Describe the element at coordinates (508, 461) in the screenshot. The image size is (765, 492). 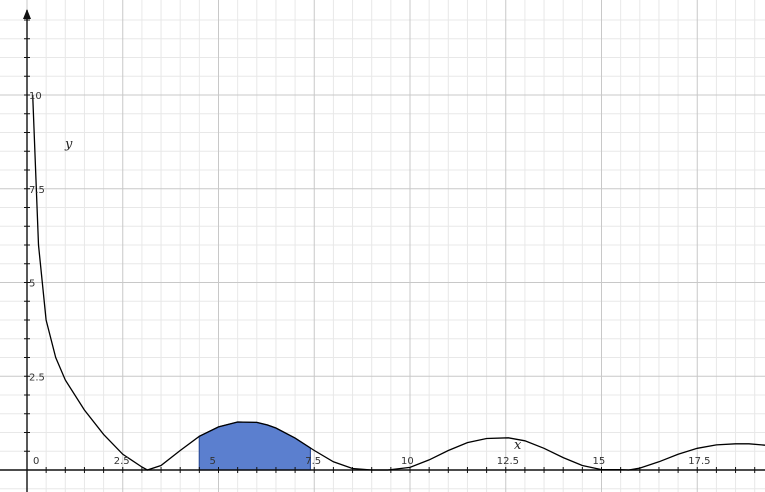
I see `x-tick-label: 12.5` at that location.